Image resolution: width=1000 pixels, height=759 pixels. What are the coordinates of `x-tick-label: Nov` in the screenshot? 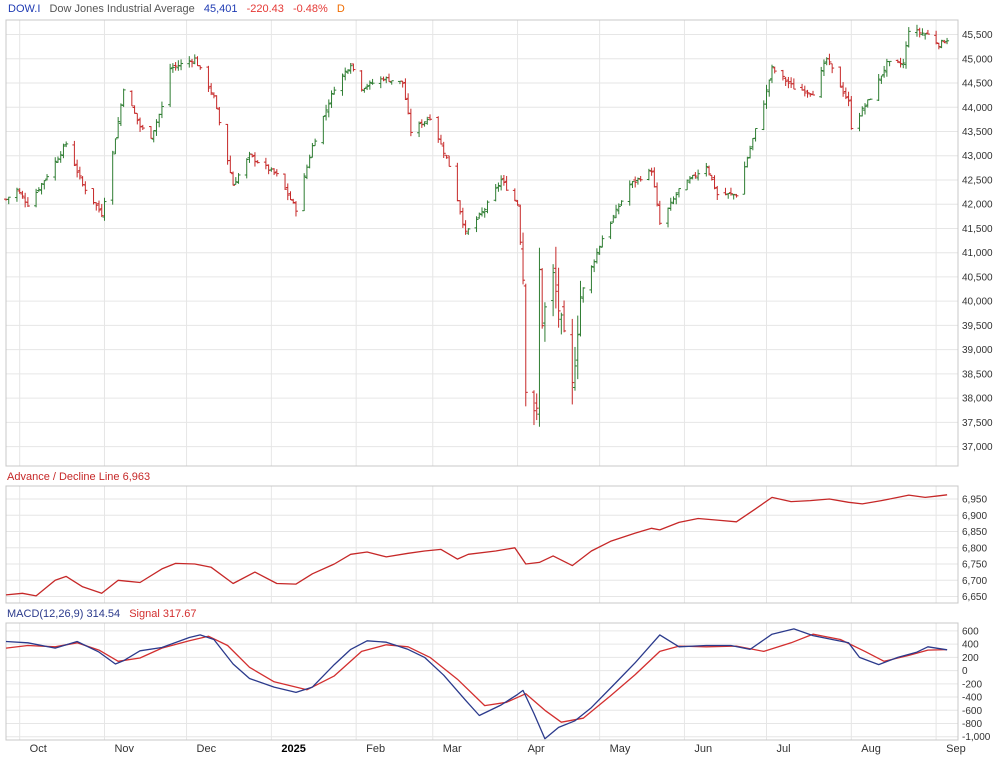 It's located at (124, 749).